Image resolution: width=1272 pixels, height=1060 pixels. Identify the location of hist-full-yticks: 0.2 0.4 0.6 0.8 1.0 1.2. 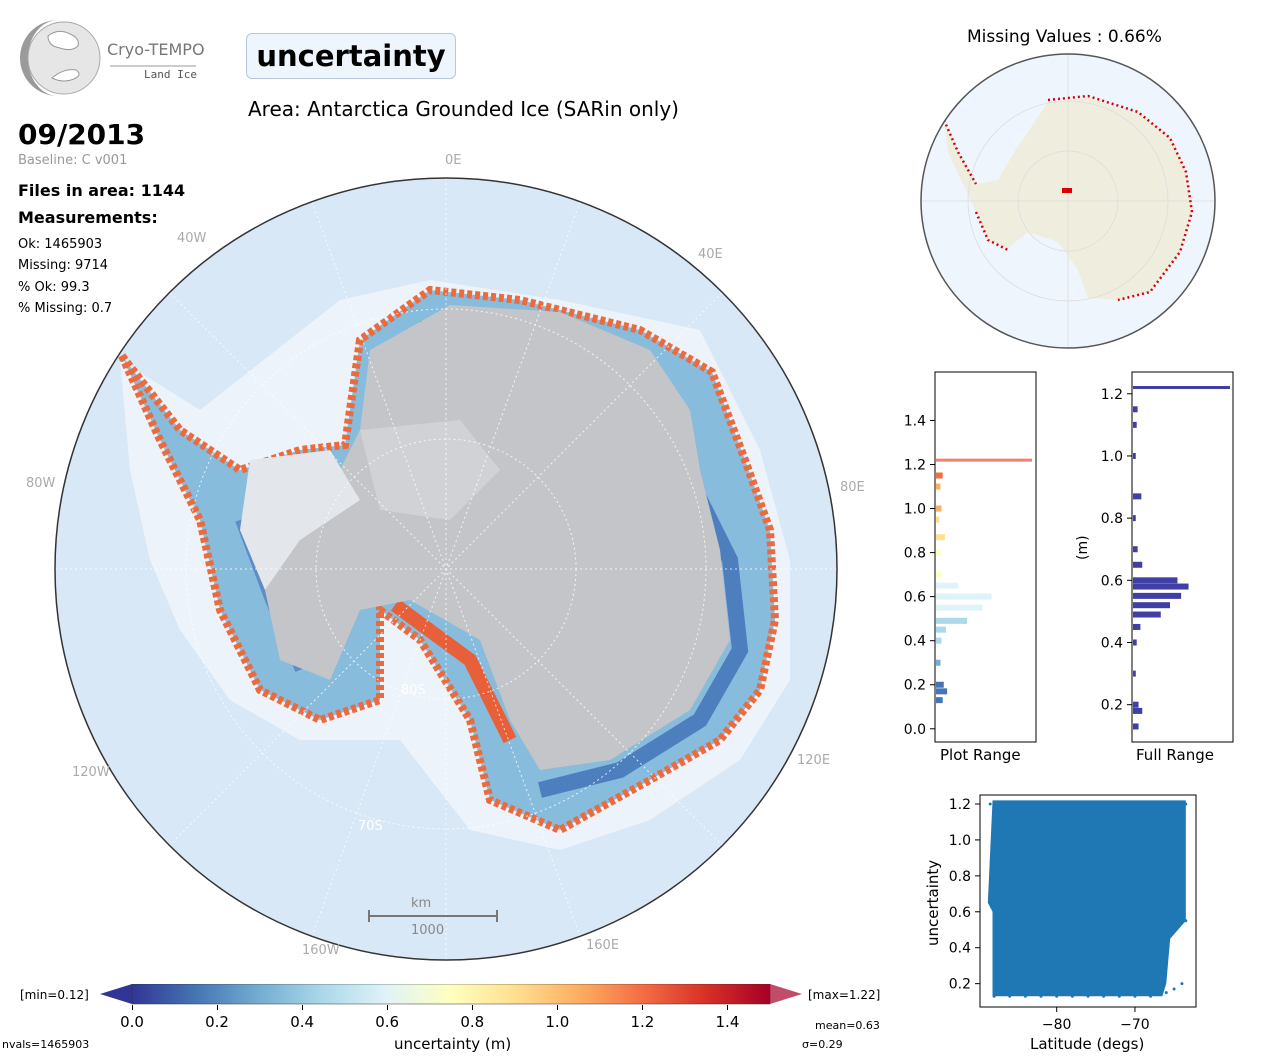
(1116, 550).